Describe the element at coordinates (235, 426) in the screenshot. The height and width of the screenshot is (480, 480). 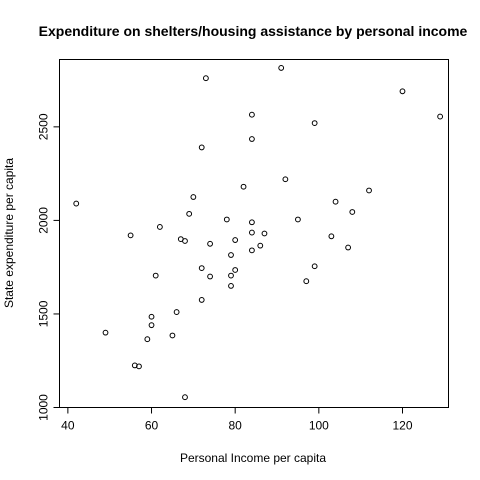
I see `x-tick-label: 80` at that location.